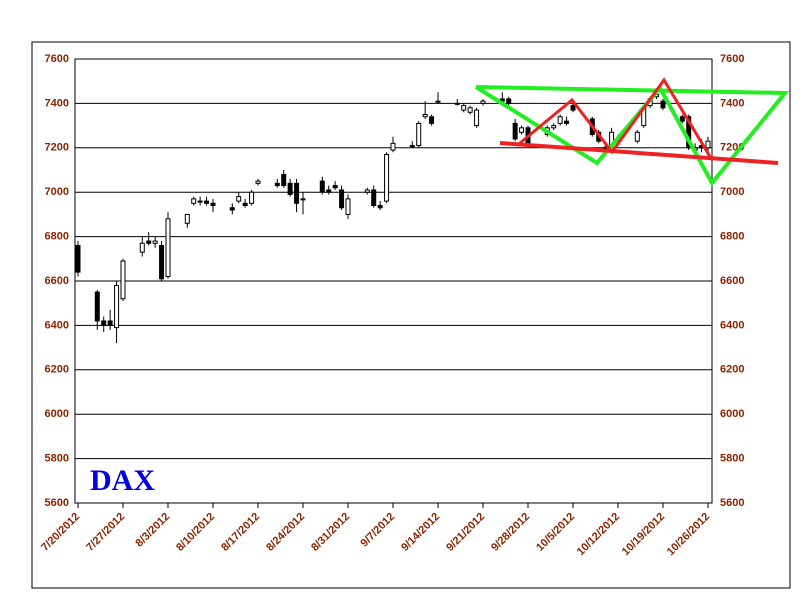 This screenshot has height=595, width=800. I want to click on y2-tick-label: 5800, so click(732, 459).